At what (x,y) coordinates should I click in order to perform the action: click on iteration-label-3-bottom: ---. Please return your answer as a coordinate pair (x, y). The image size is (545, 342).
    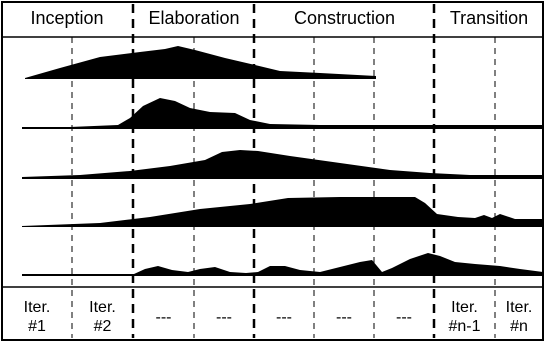
    Looking at the image, I should click on (163, 317).